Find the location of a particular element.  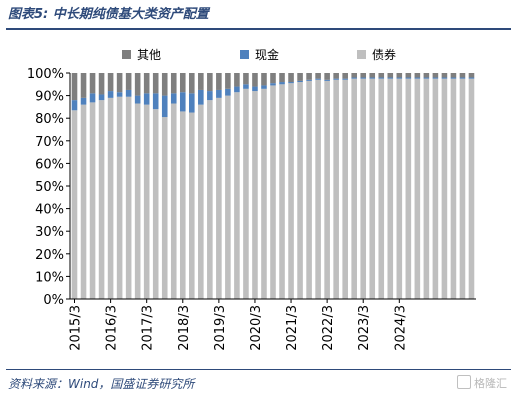

y-tick-label: 70% is located at coordinates (49, 142).